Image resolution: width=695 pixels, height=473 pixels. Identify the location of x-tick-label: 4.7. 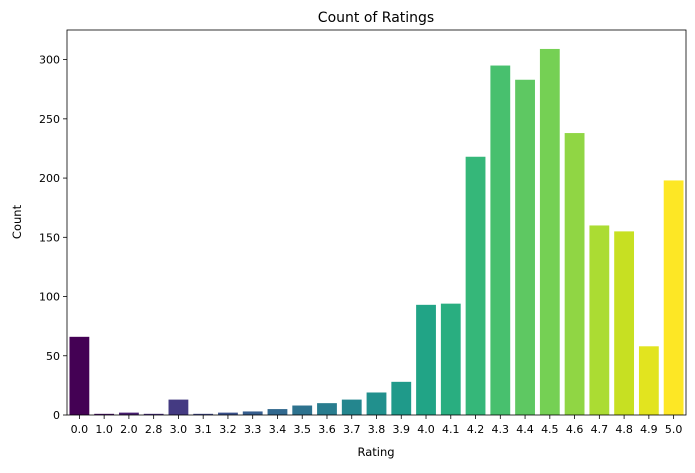
(600, 429).